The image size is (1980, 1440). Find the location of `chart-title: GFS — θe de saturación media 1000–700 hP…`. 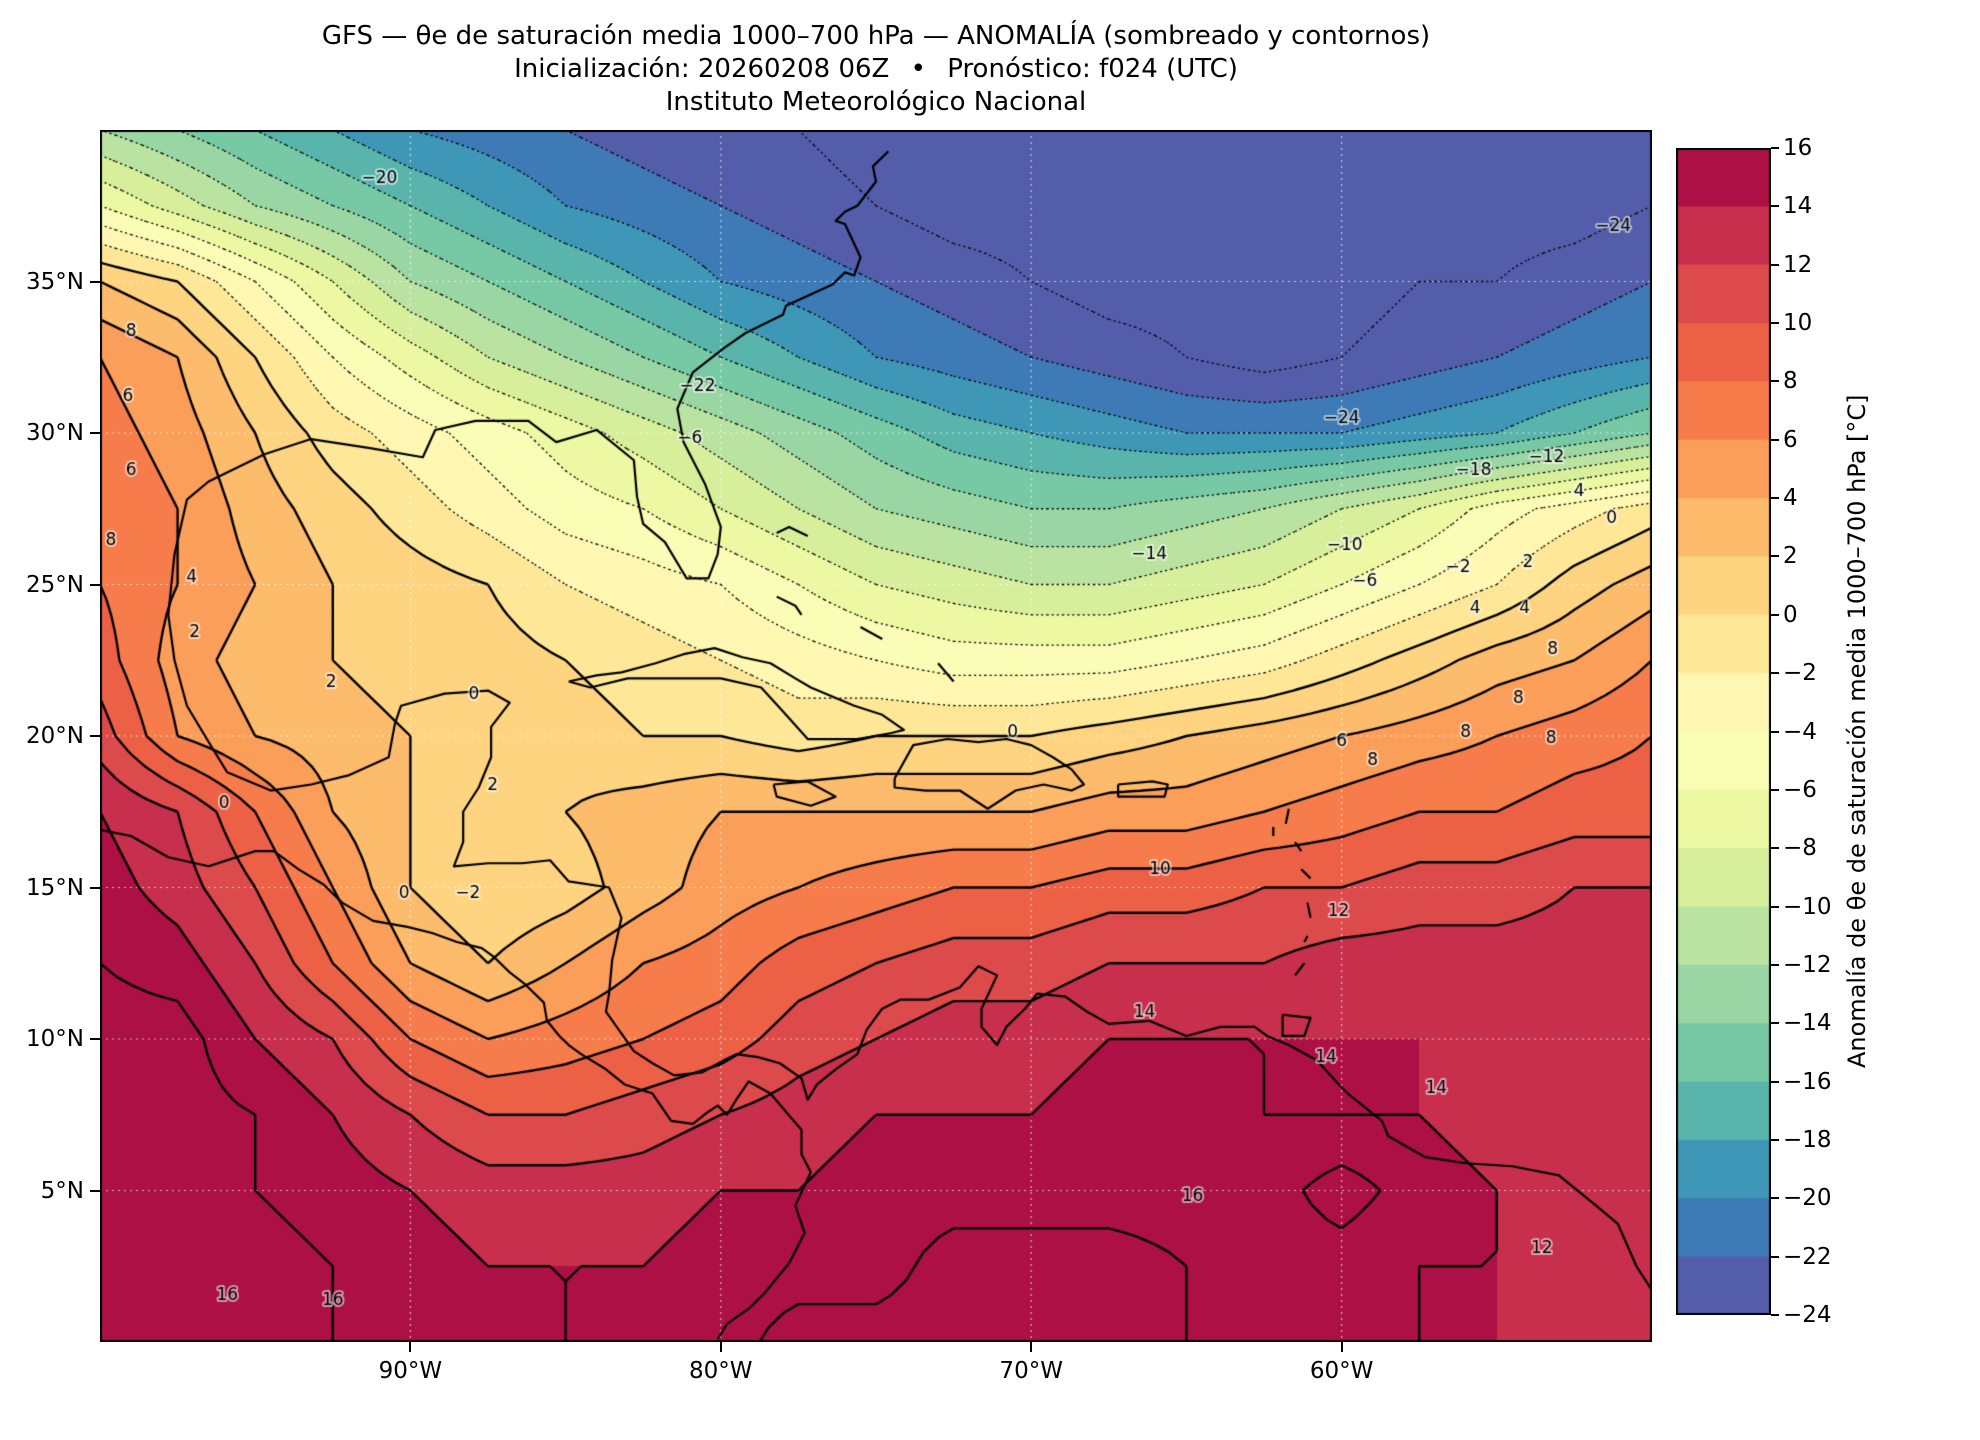

chart-title: GFS — θe de saturación media 1000–700 hP… is located at coordinates (876, 36).